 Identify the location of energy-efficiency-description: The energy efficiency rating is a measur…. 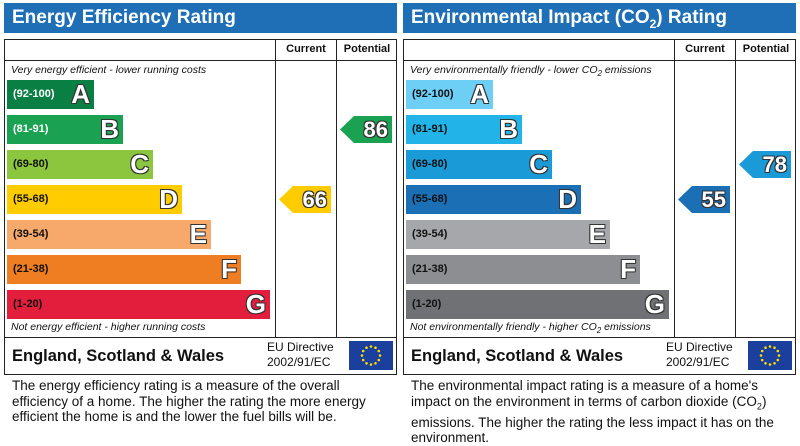
(204, 401).